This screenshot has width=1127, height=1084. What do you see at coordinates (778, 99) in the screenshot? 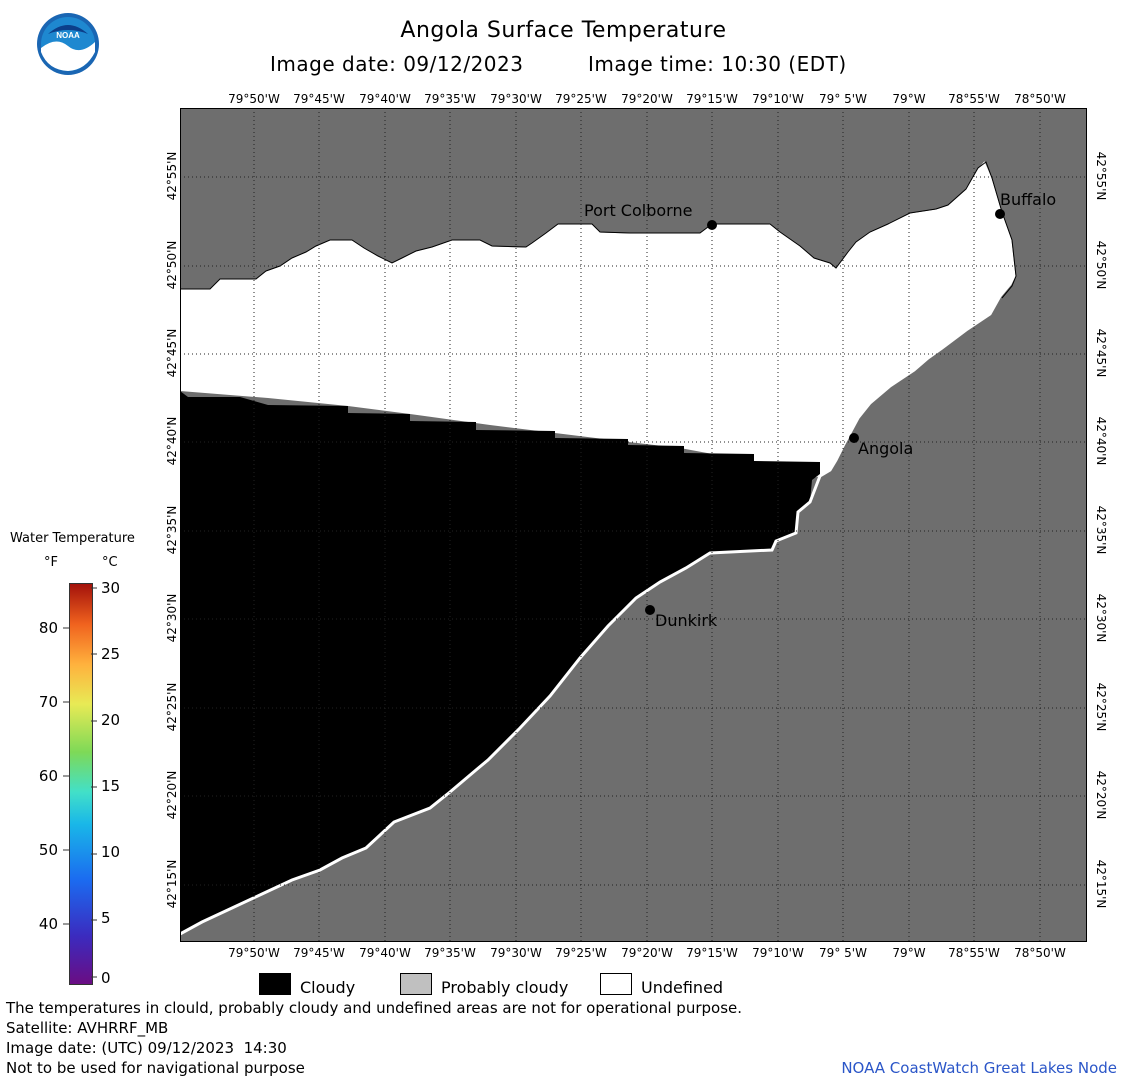
I see `lon-label-top: 79°10'W` at bounding box center [778, 99].